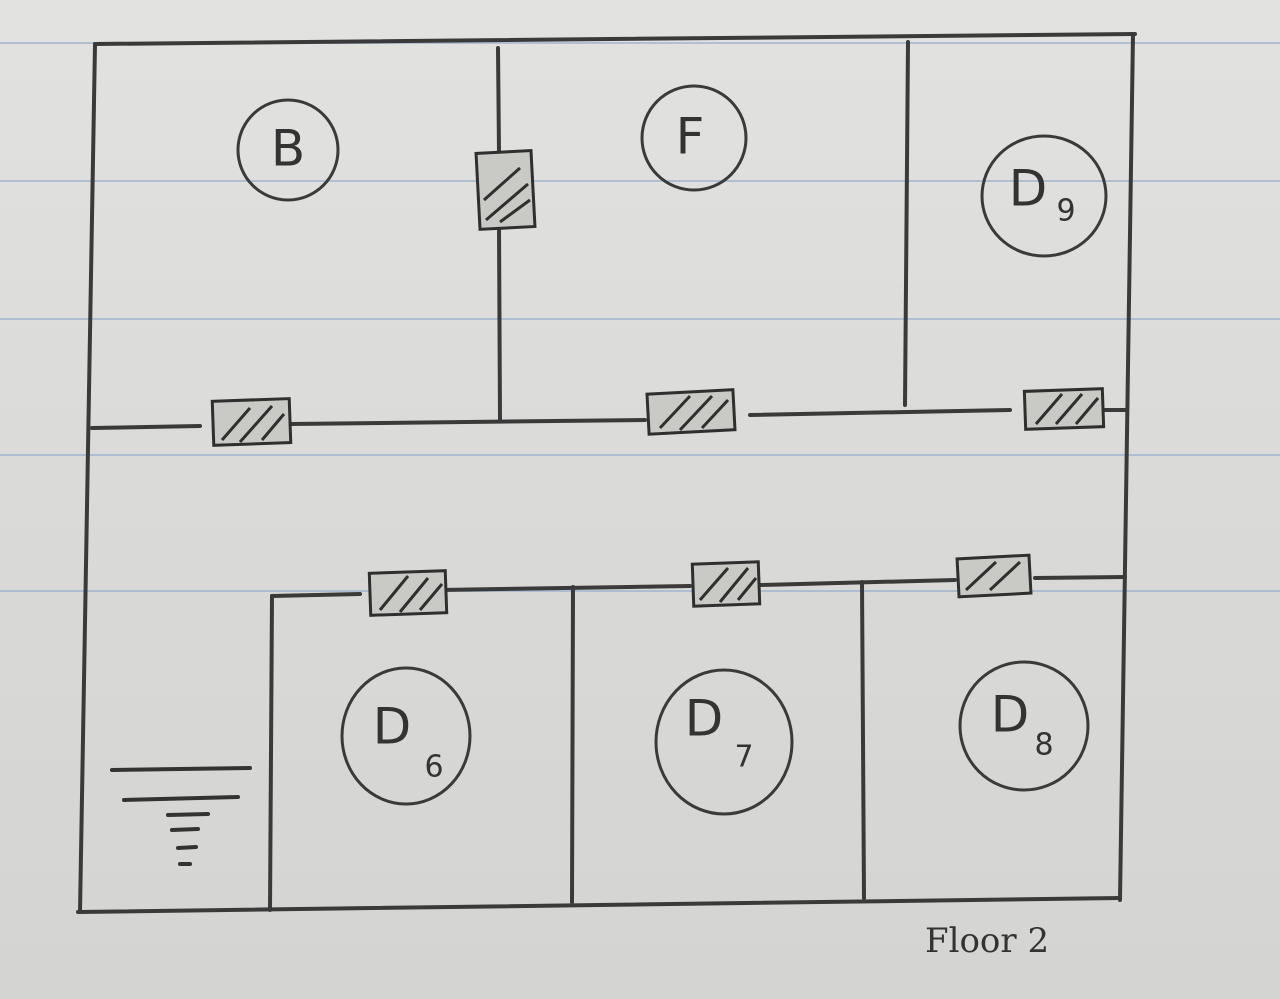 Image resolution: width=1280 pixels, height=999 pixels. I want to click on floor-label: Floor 2, so click(987, 941).